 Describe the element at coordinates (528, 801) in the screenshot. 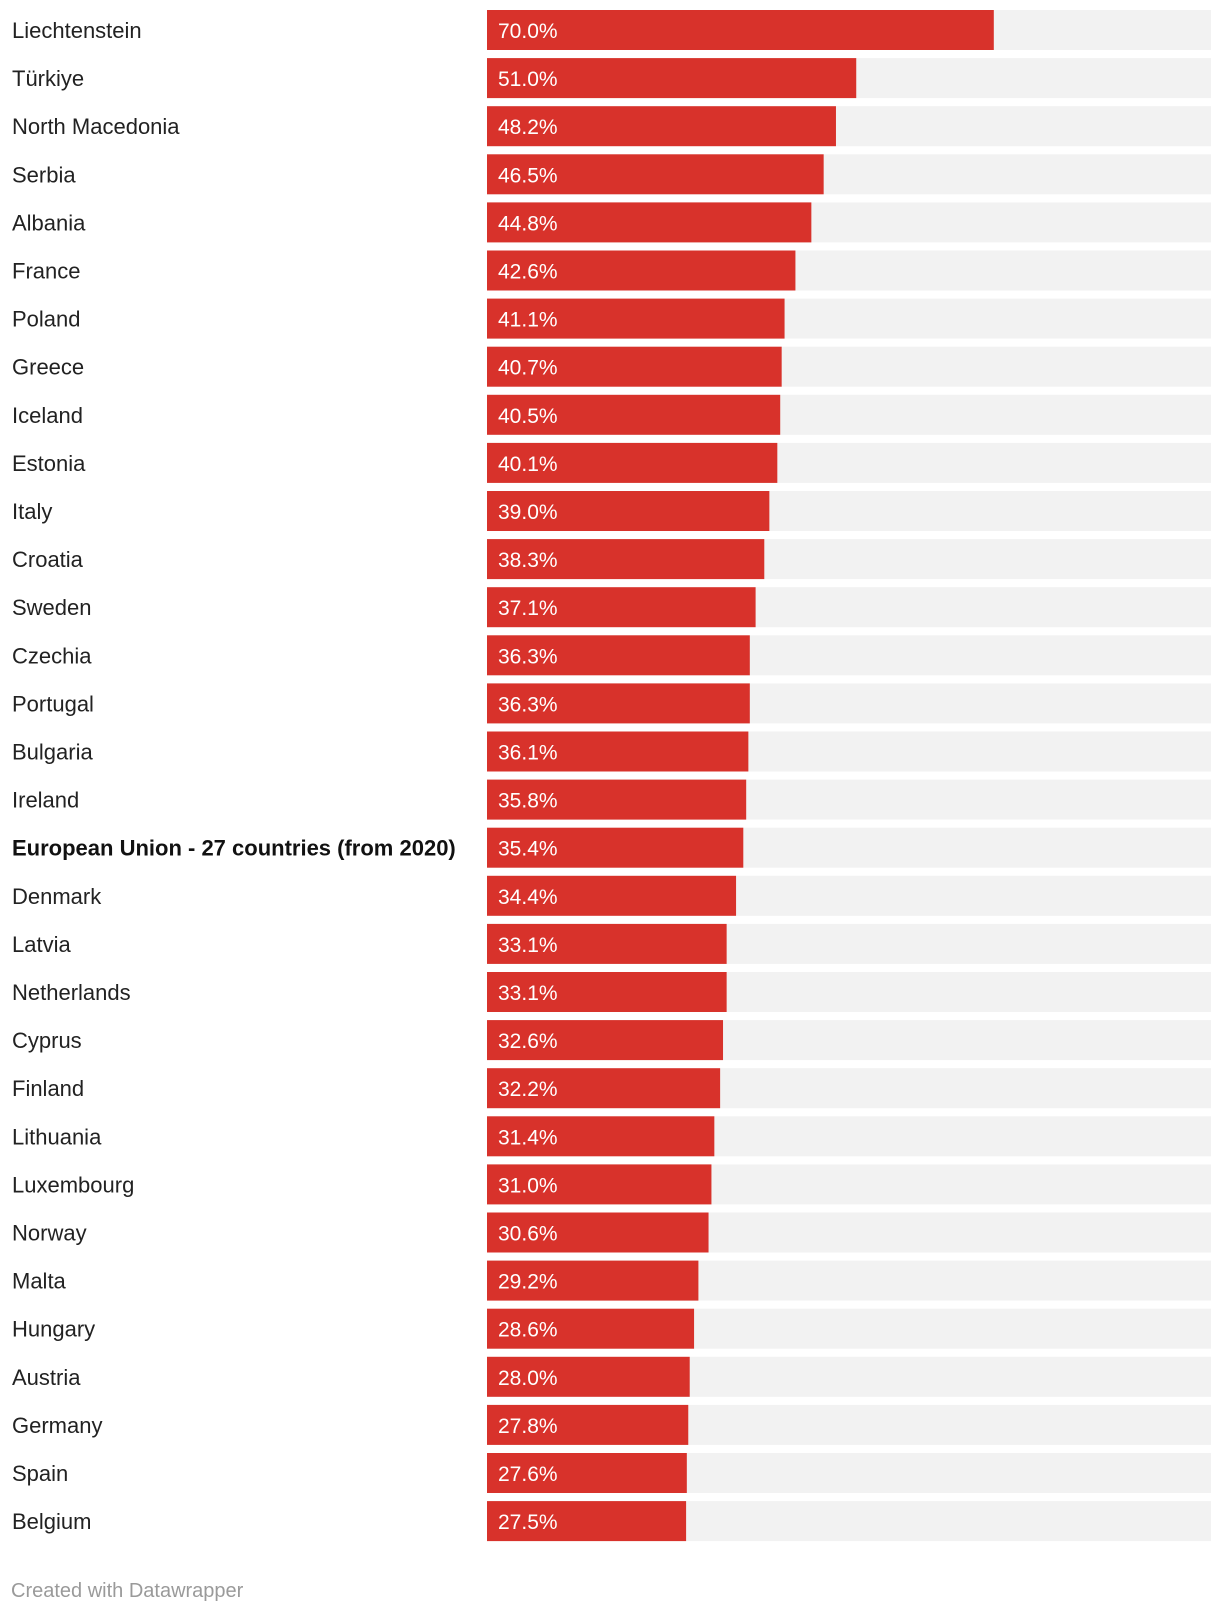

I see `value-label: 35.8%` at that location.